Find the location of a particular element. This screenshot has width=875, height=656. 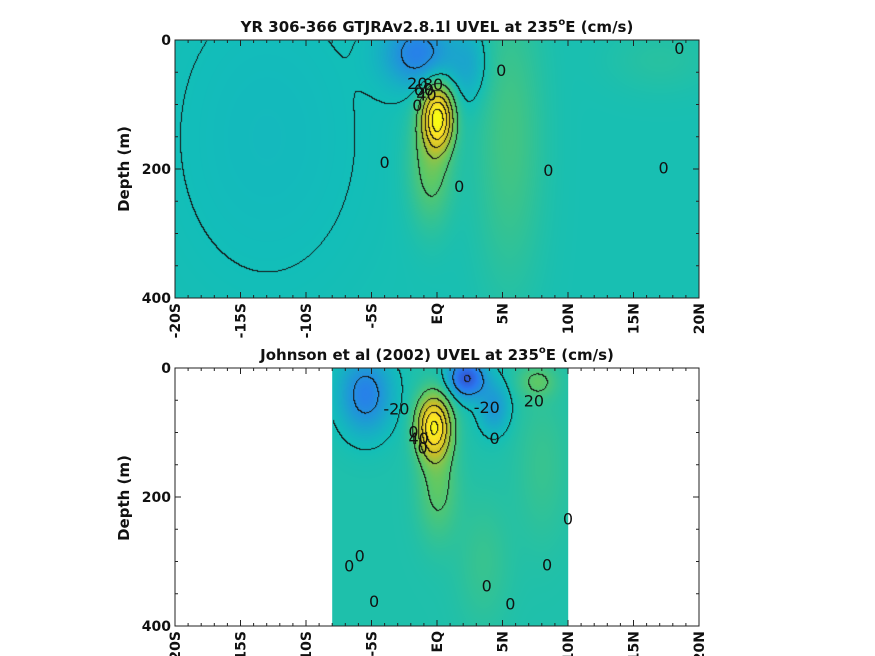

contour-label: 60 is located at coordinates (424, 89).